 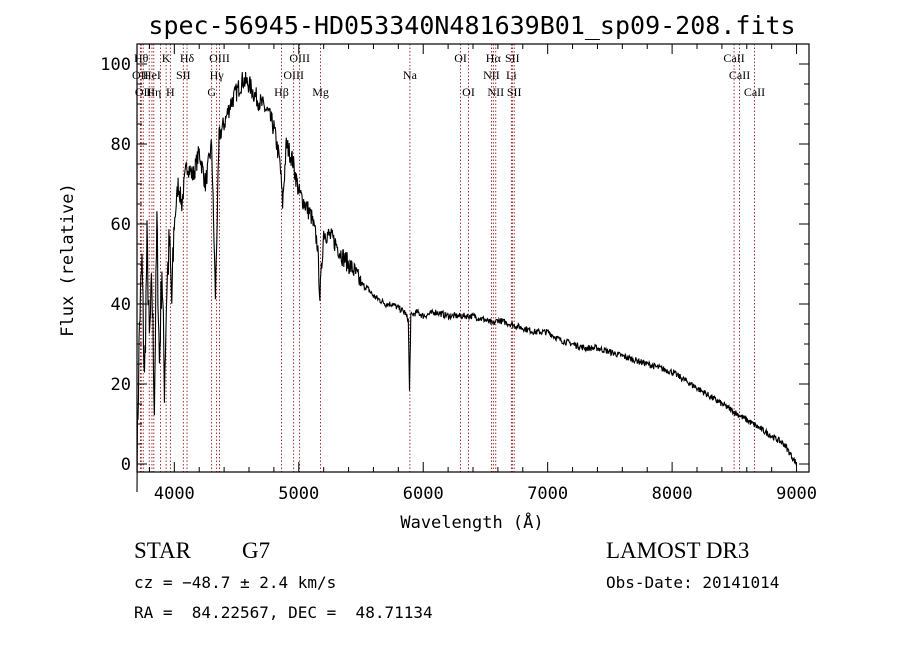 I want to click on x-axis-label: Wavelength (Å), so click(x=471, y=522).